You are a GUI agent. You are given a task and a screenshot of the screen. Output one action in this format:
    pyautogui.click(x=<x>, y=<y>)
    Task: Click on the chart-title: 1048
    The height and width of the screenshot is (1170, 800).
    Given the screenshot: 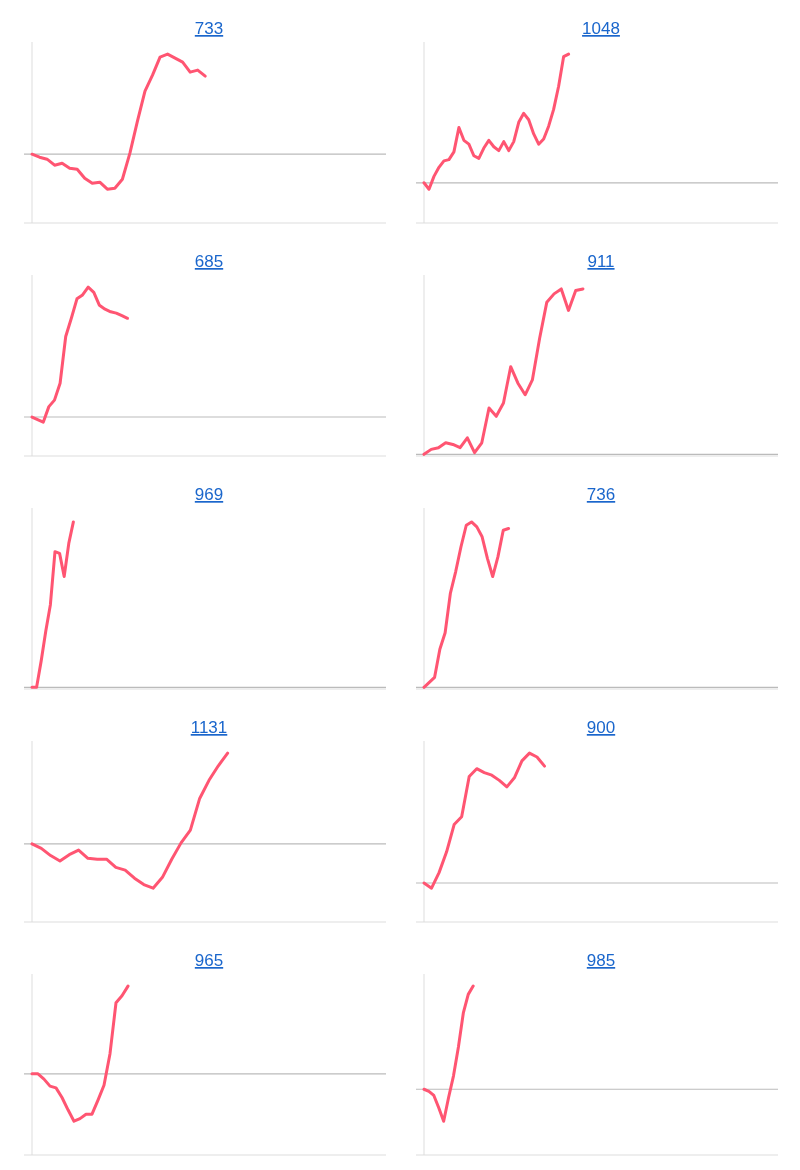 What is the action you would take?
    pyautogui.click(x=601, y=28)
    